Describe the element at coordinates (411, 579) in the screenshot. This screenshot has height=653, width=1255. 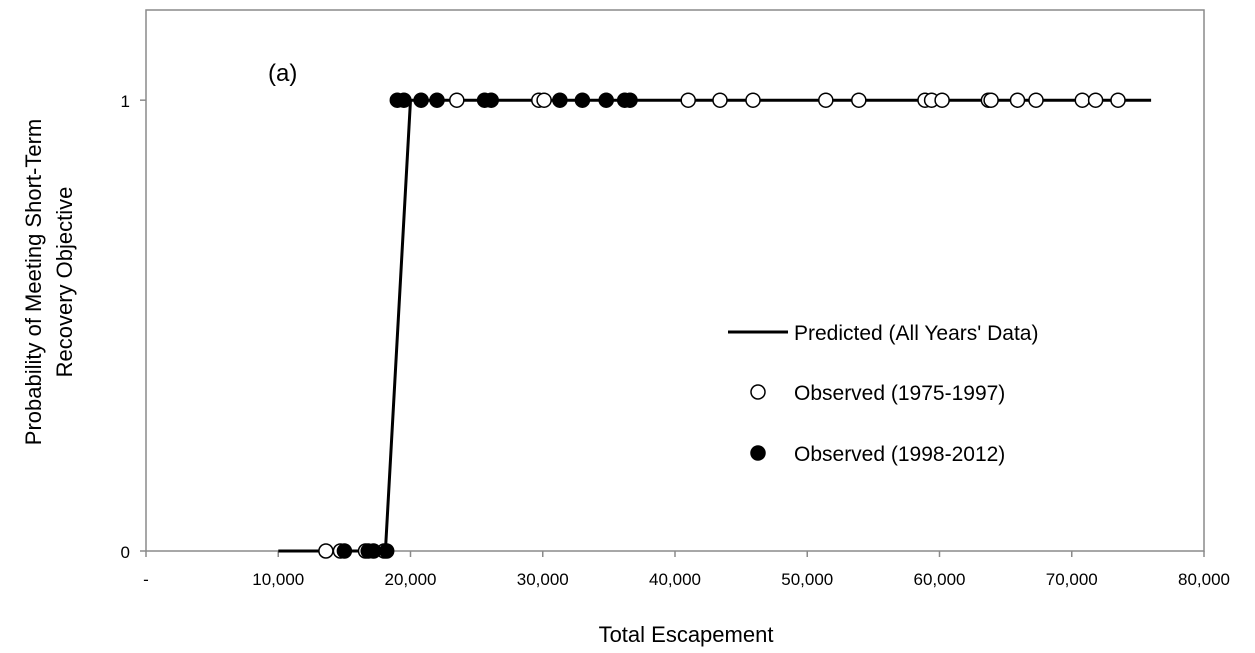
I see `x-tick-label: 20,000` at that location.